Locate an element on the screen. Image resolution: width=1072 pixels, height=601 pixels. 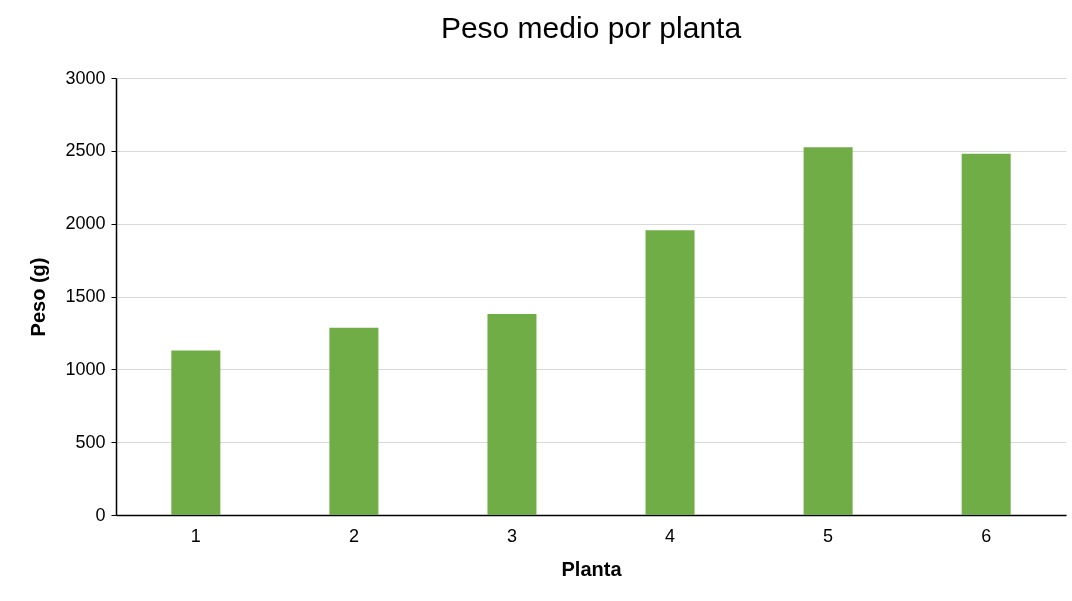
x-tick-label: 3 is located at coordinates (511, 535).